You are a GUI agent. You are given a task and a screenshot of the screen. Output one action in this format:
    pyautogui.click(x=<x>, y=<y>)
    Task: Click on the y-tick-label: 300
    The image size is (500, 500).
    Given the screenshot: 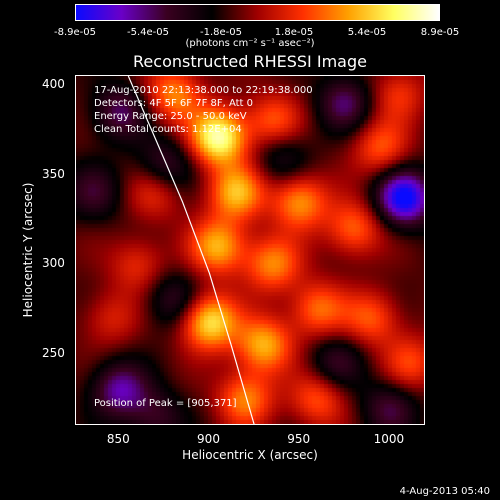 What is the action you would take?
    pyautogui.click(x=53, y=263)
    